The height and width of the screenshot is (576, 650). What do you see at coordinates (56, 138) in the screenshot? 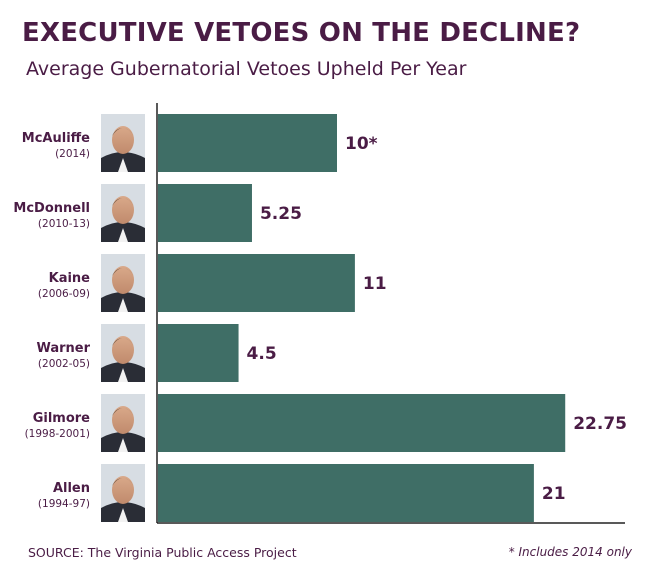
I see `category-label: McAuliffe` at bounding box center [56, 138].